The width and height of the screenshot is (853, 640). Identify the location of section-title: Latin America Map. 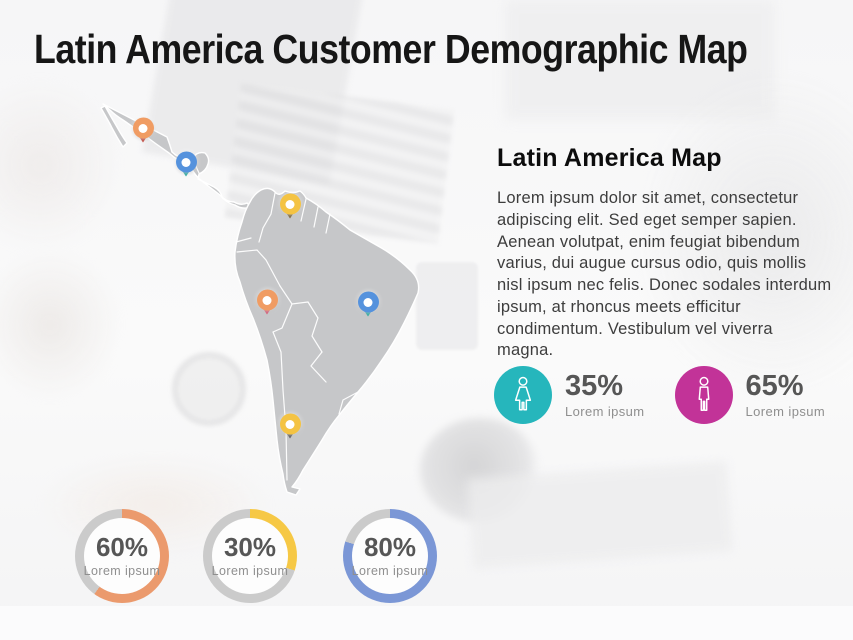
(609, 158).